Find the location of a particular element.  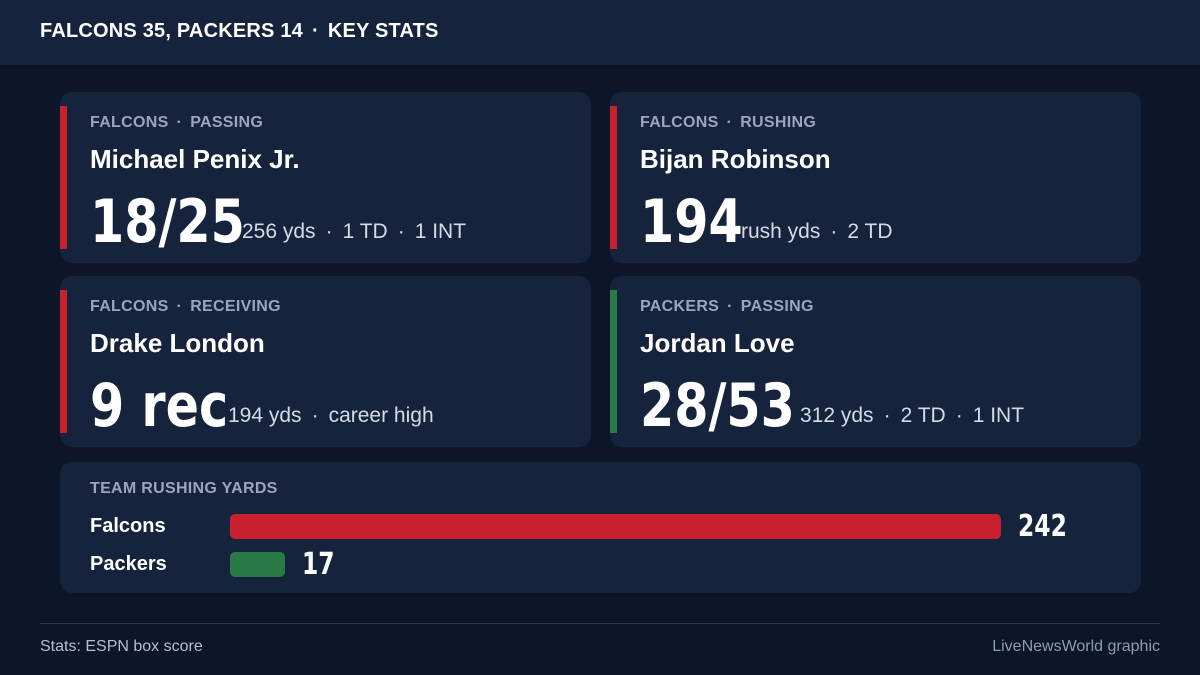

card-category: RUSHING is located at coordinates (778, 122).